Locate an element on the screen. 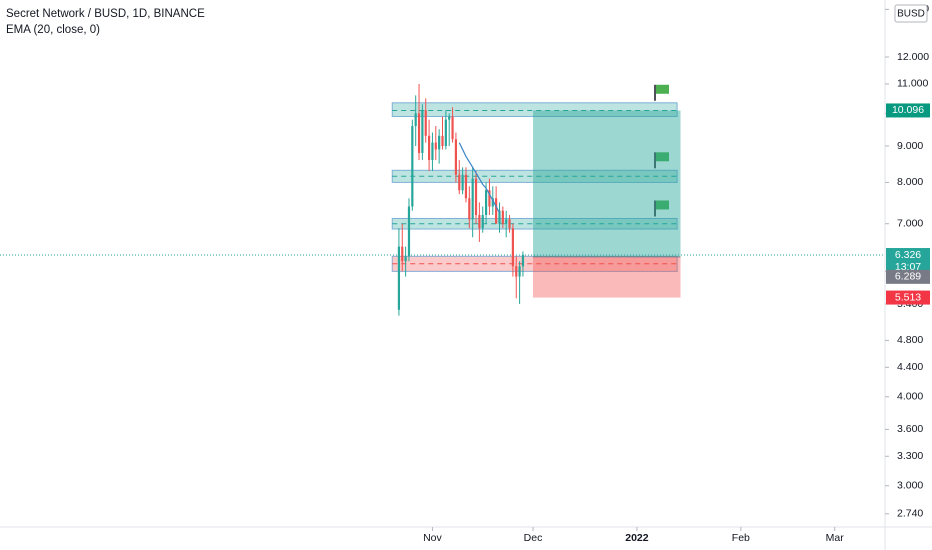 The height and width of the screenshot is (550, 932). y-tick-label: 4.800 is located at coordinates (910, 340).